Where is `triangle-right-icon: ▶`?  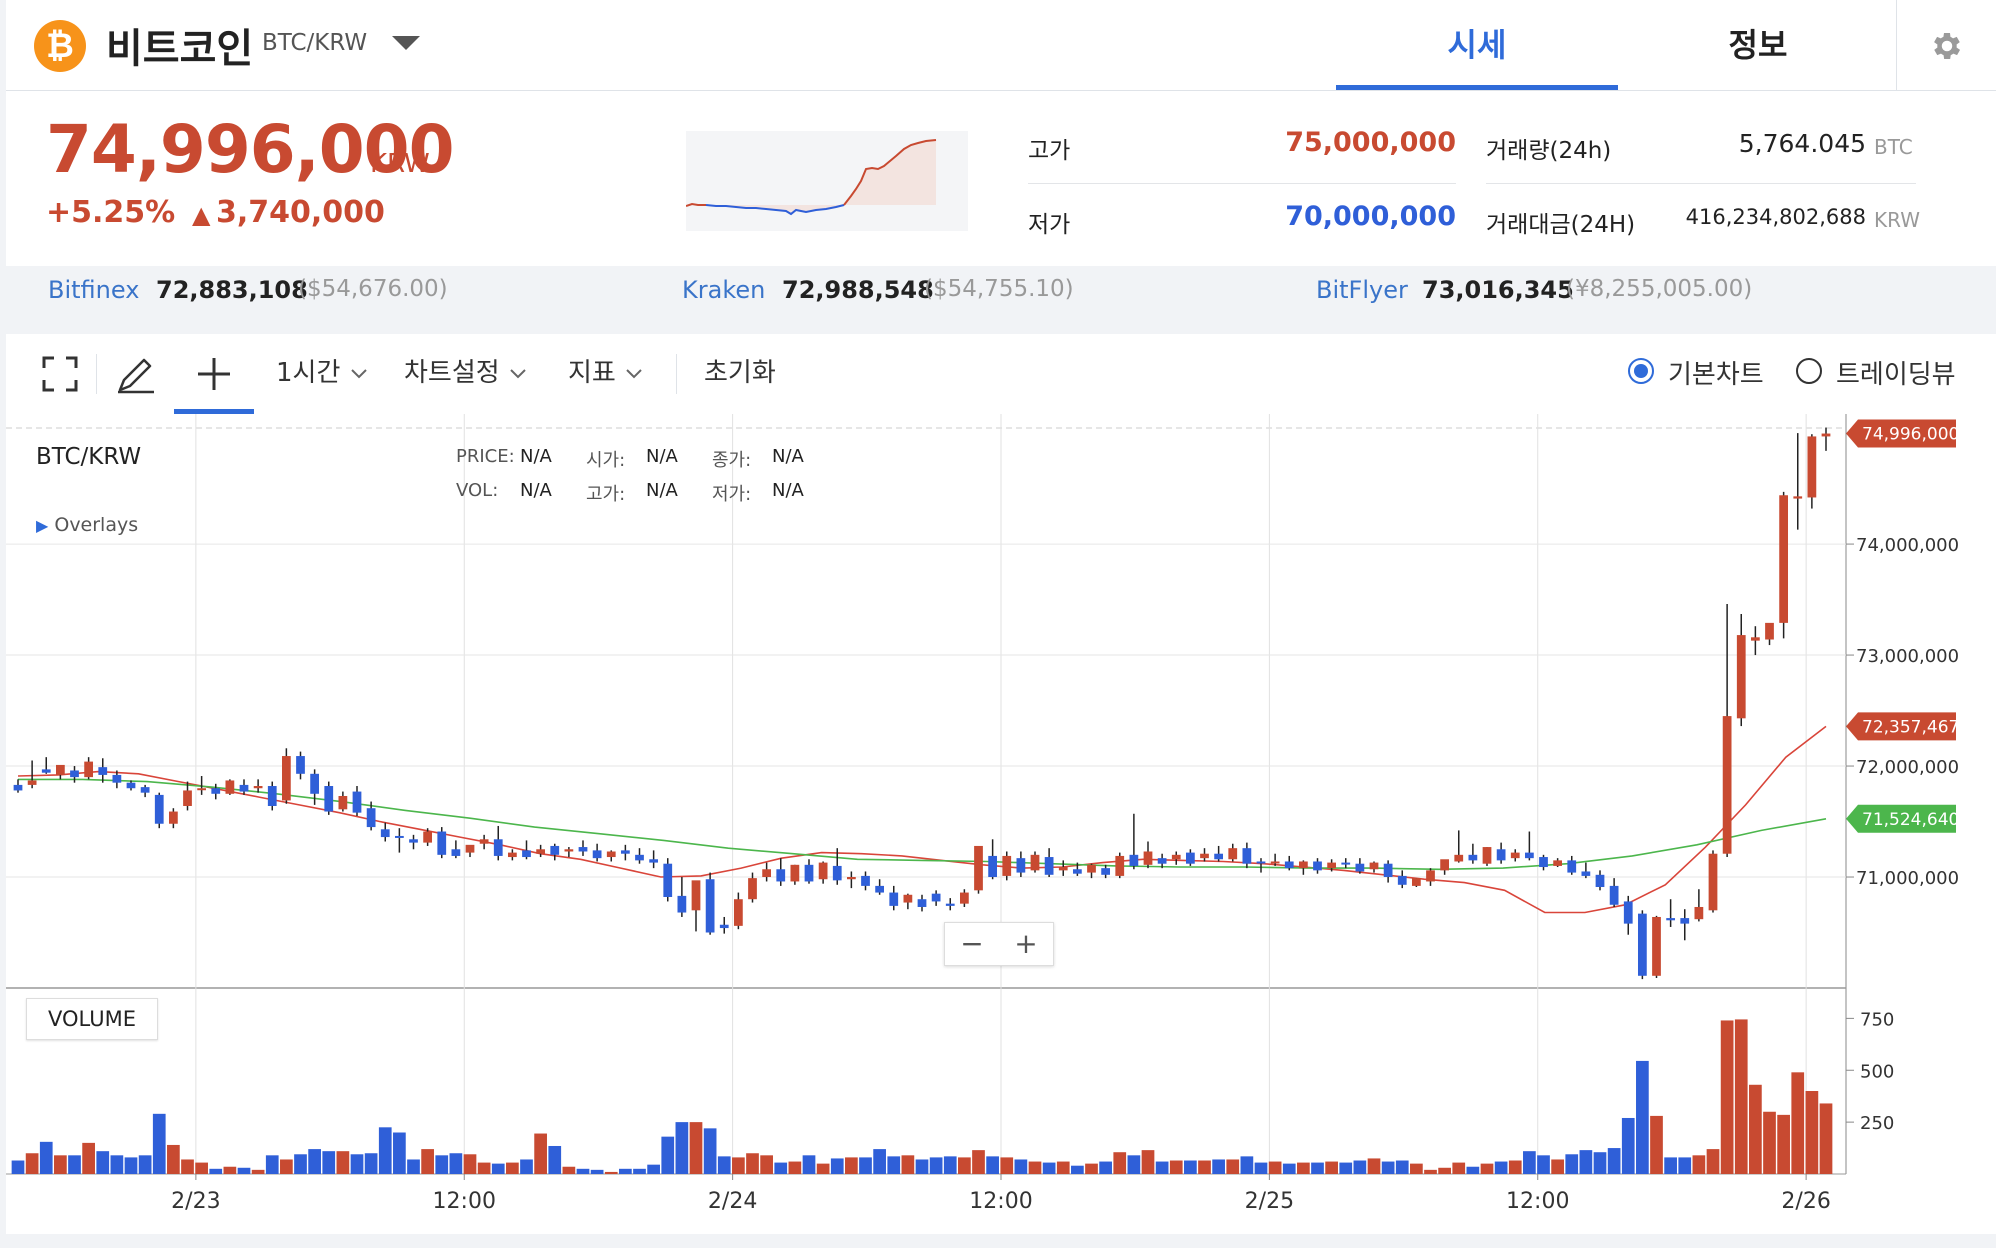
triangle-right-icon: ▶ is located at coordinates (42, 525).